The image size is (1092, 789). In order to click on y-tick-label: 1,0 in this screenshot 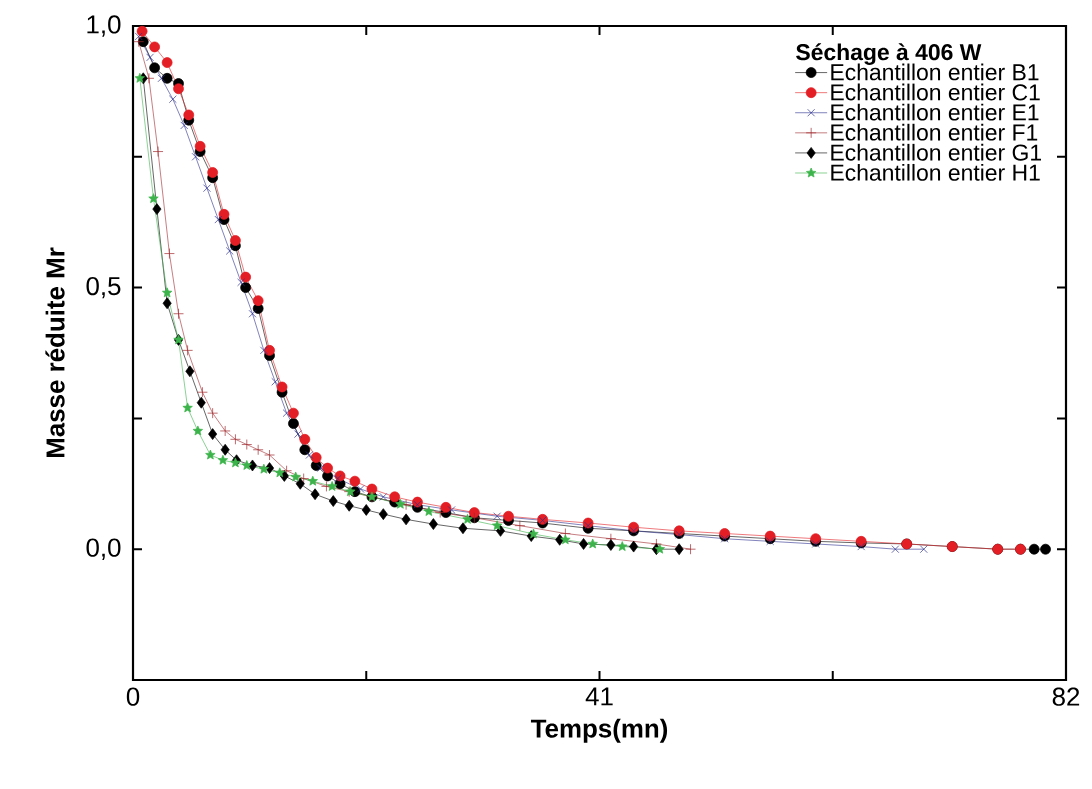, I will do `click(104, 26)`.